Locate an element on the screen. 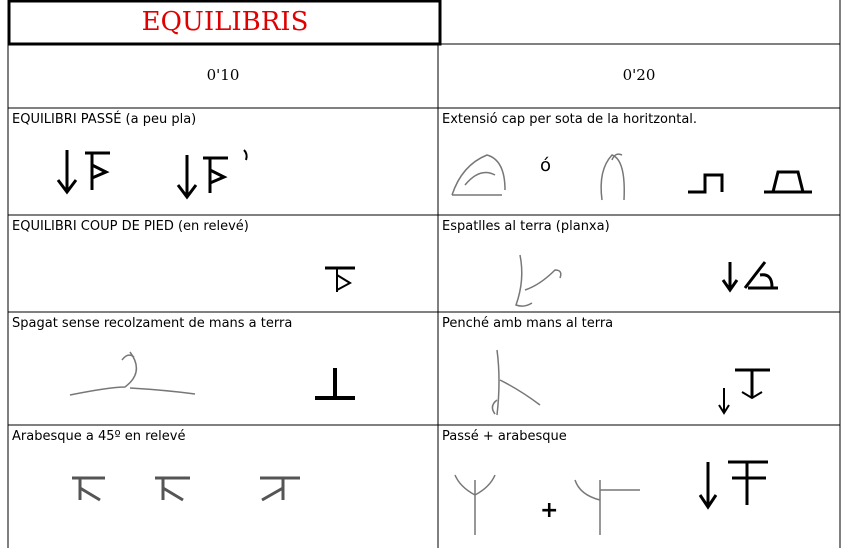  cell-label: Espatlles al terra (planxa) is located at coordinates (526, 226).